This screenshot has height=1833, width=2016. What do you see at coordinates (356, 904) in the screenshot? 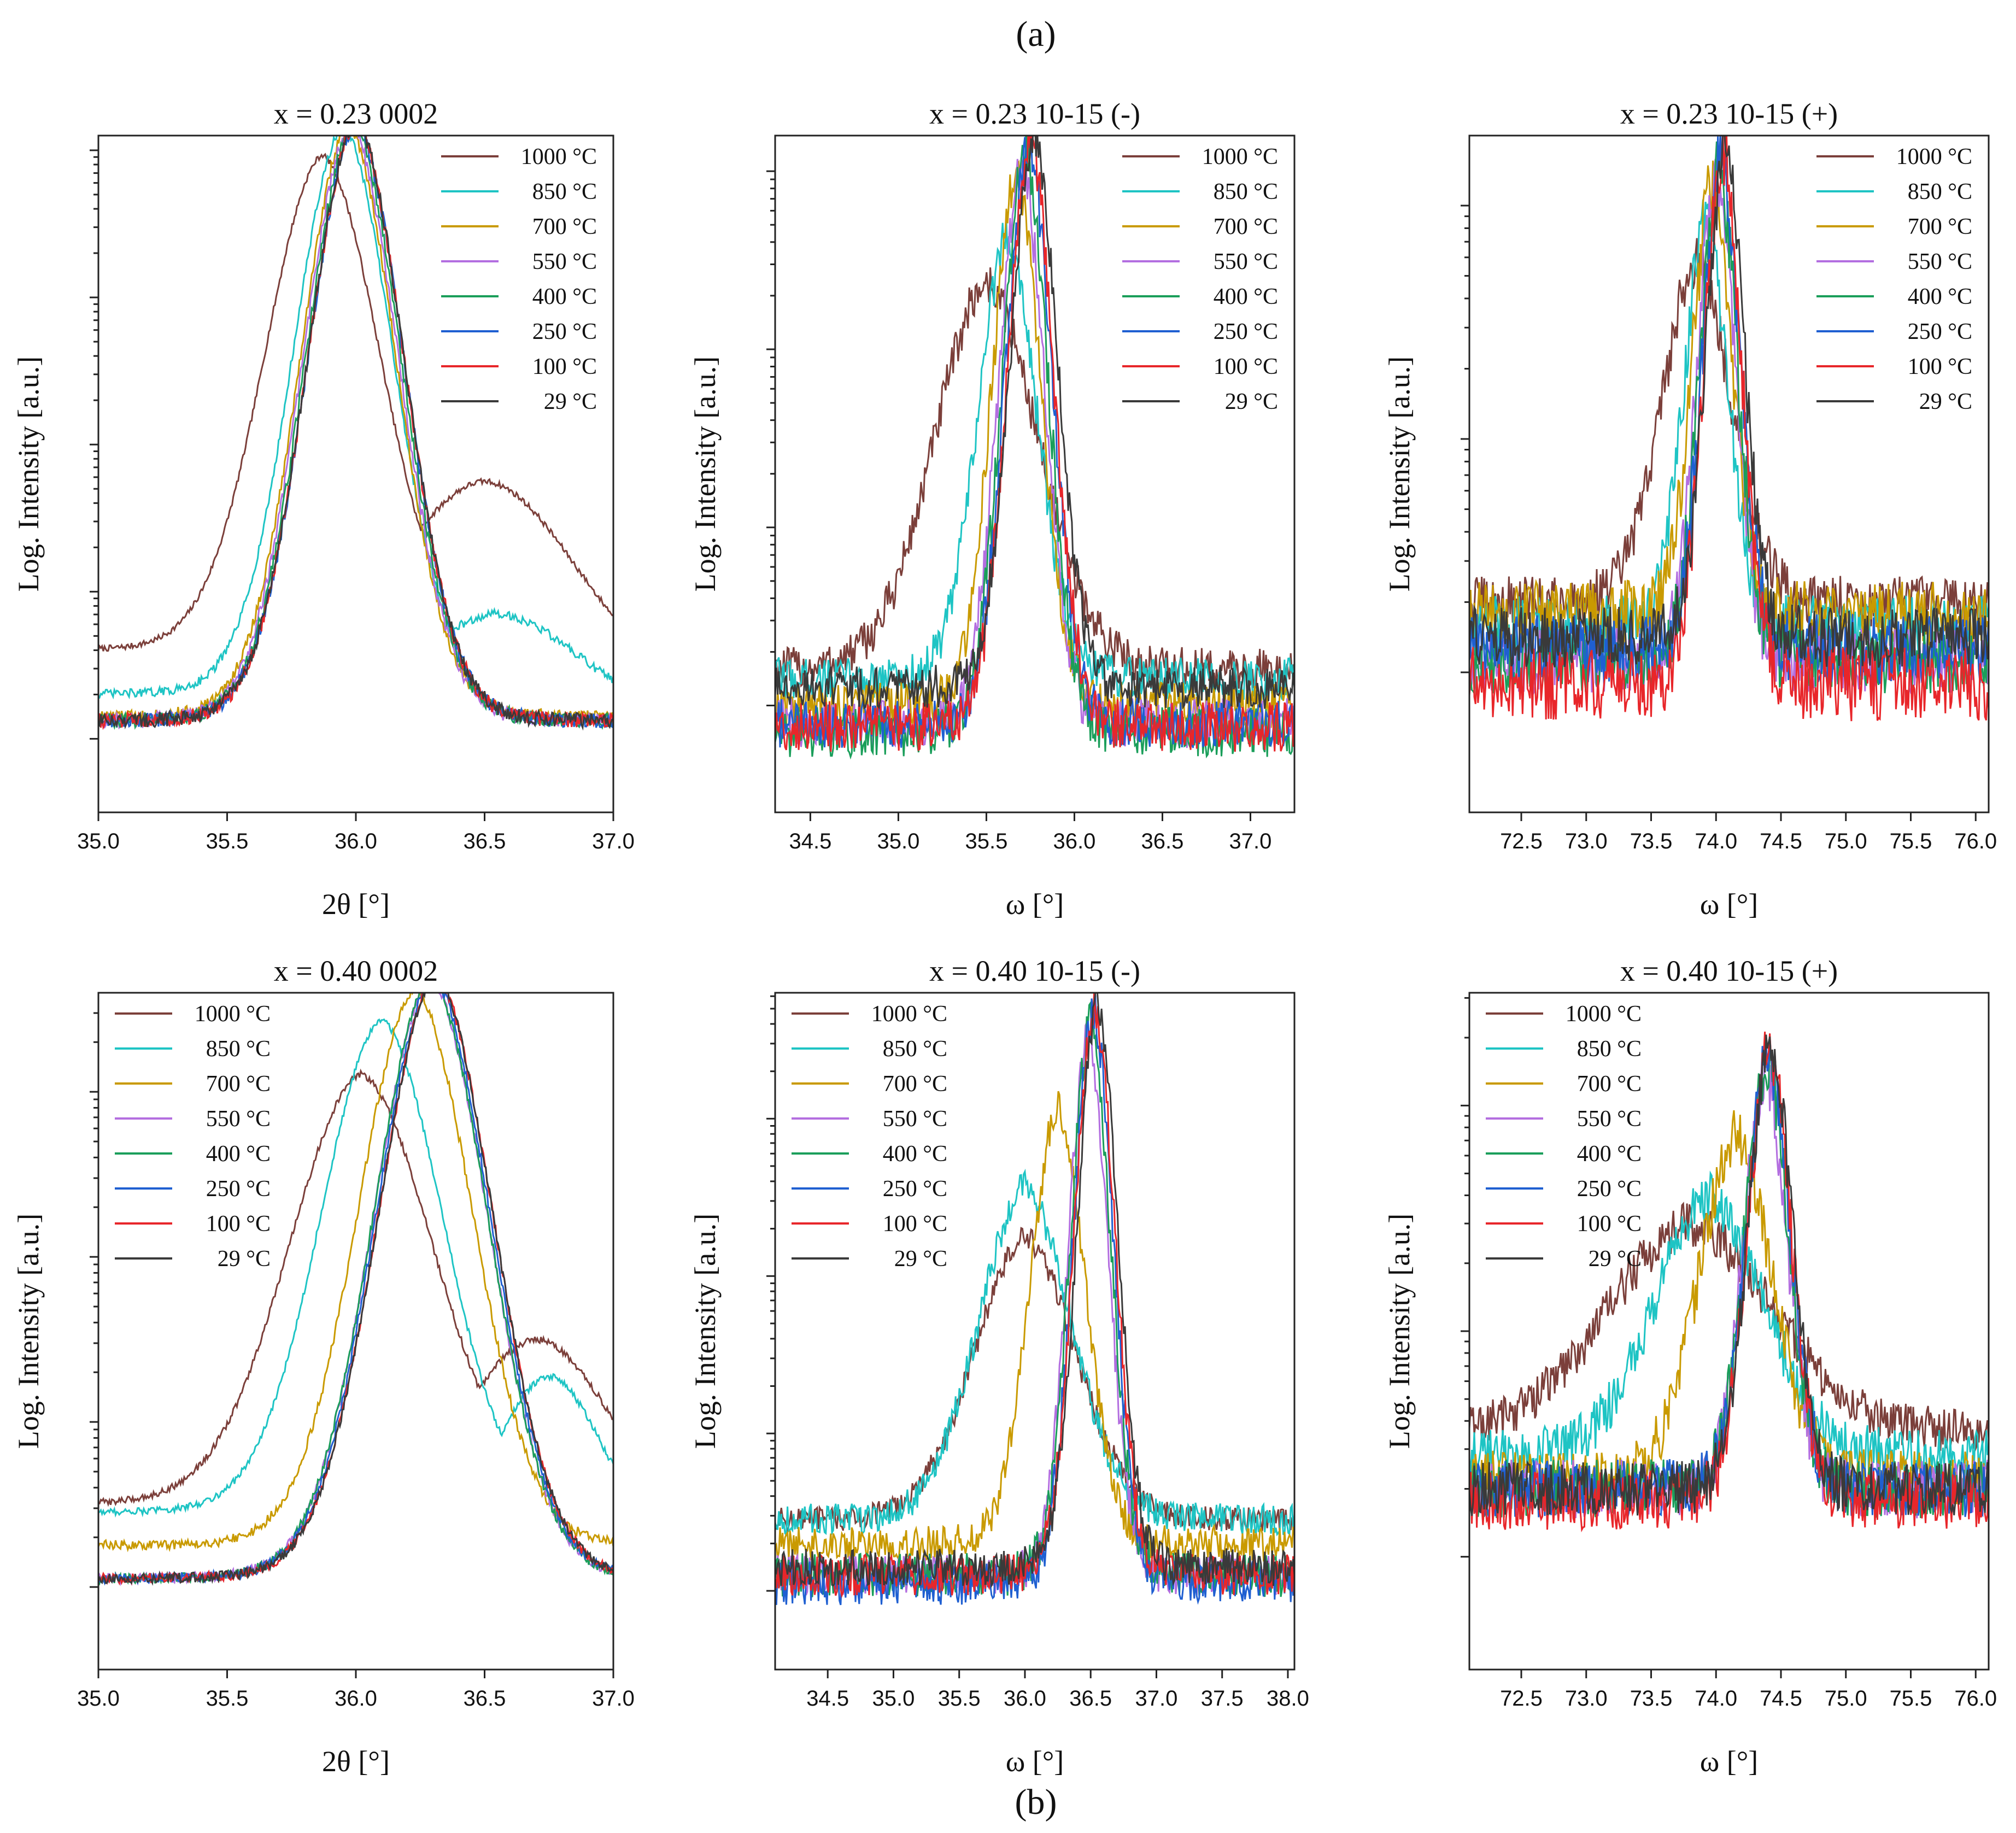
I see `x-axis-label: 2θ [°]` at bounding box center [356, 904].